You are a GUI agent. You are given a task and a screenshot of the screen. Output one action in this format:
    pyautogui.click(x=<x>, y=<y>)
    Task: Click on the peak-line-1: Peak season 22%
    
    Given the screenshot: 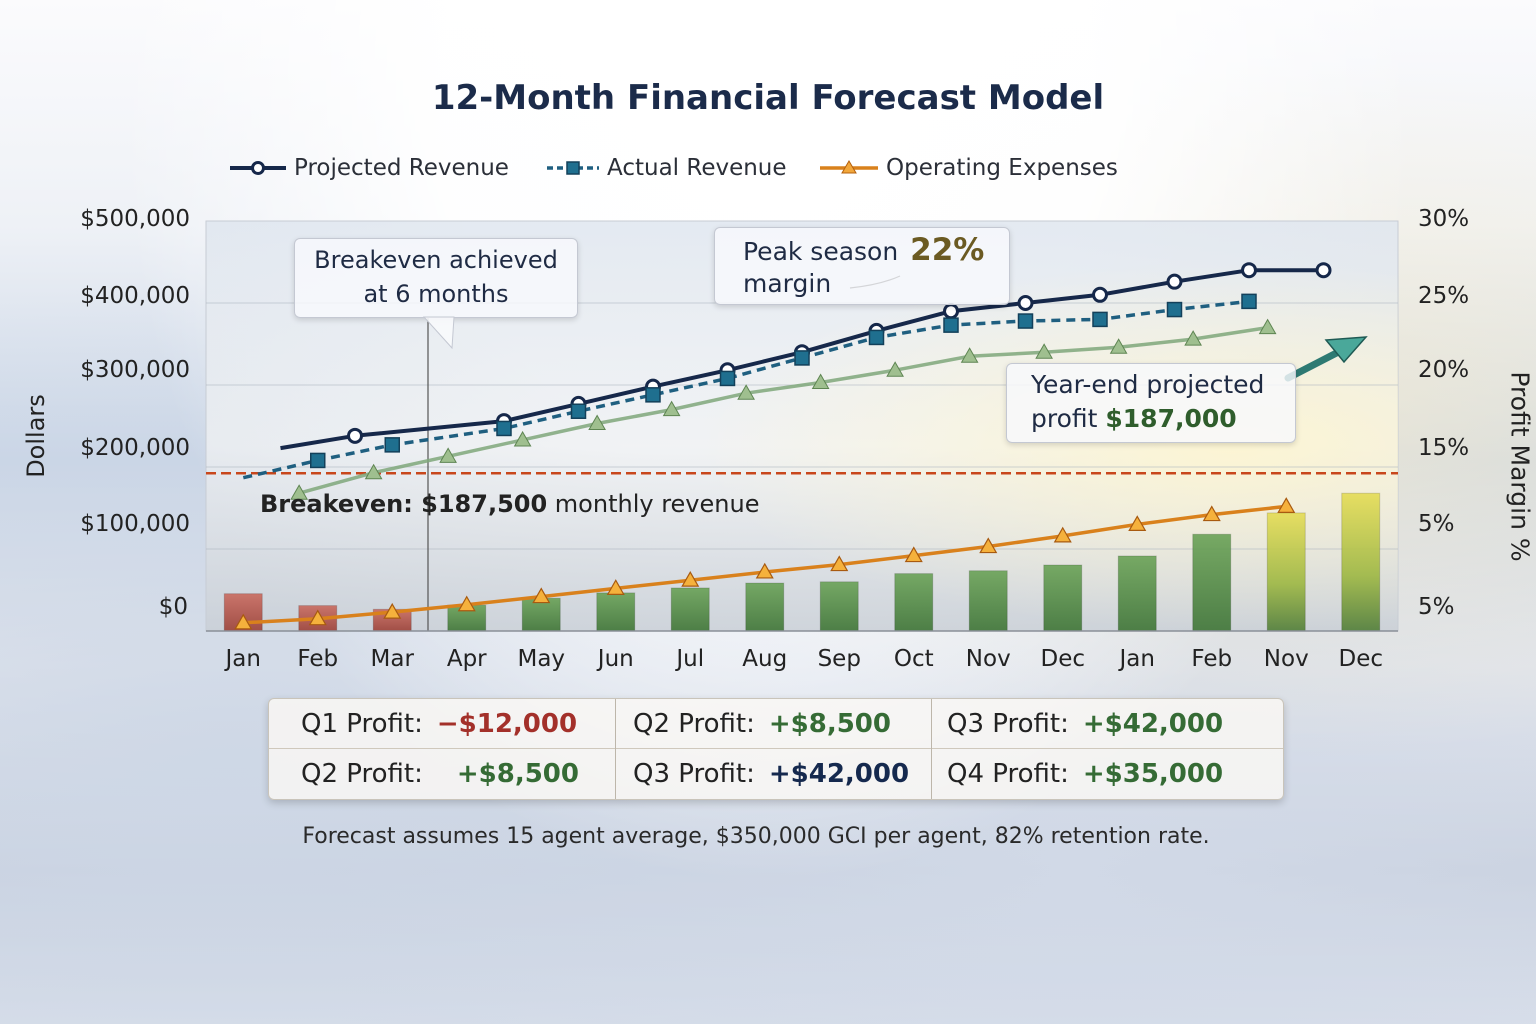 What is the action you would take?
    pyautogui.click(x=876, y=251)
    